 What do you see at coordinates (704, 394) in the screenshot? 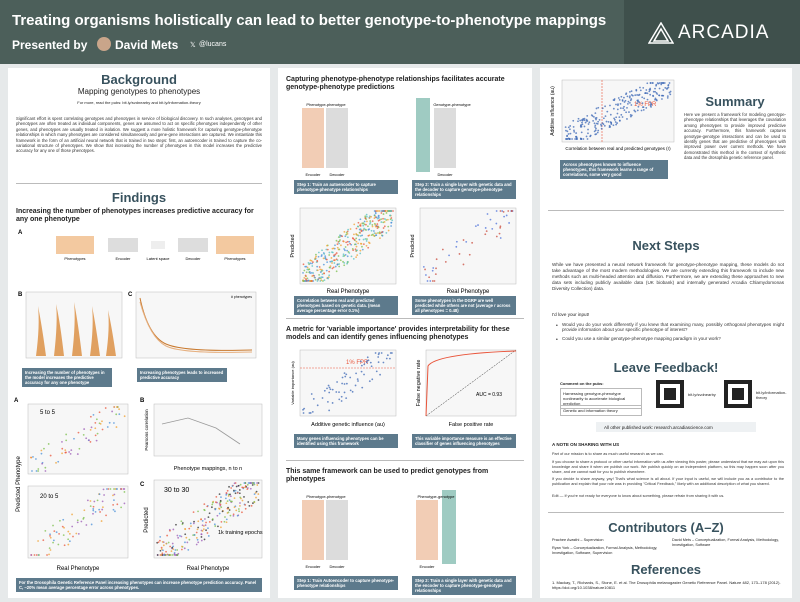
I see `qr-codes` at bounding box center [704, 394].